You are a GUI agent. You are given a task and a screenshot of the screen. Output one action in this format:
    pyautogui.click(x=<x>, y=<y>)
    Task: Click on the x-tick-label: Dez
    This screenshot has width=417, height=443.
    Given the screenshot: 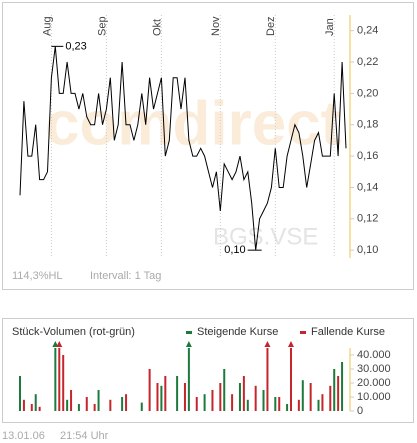 What is the action you would take?
    pyautogui.click(x=271, y=26)
    